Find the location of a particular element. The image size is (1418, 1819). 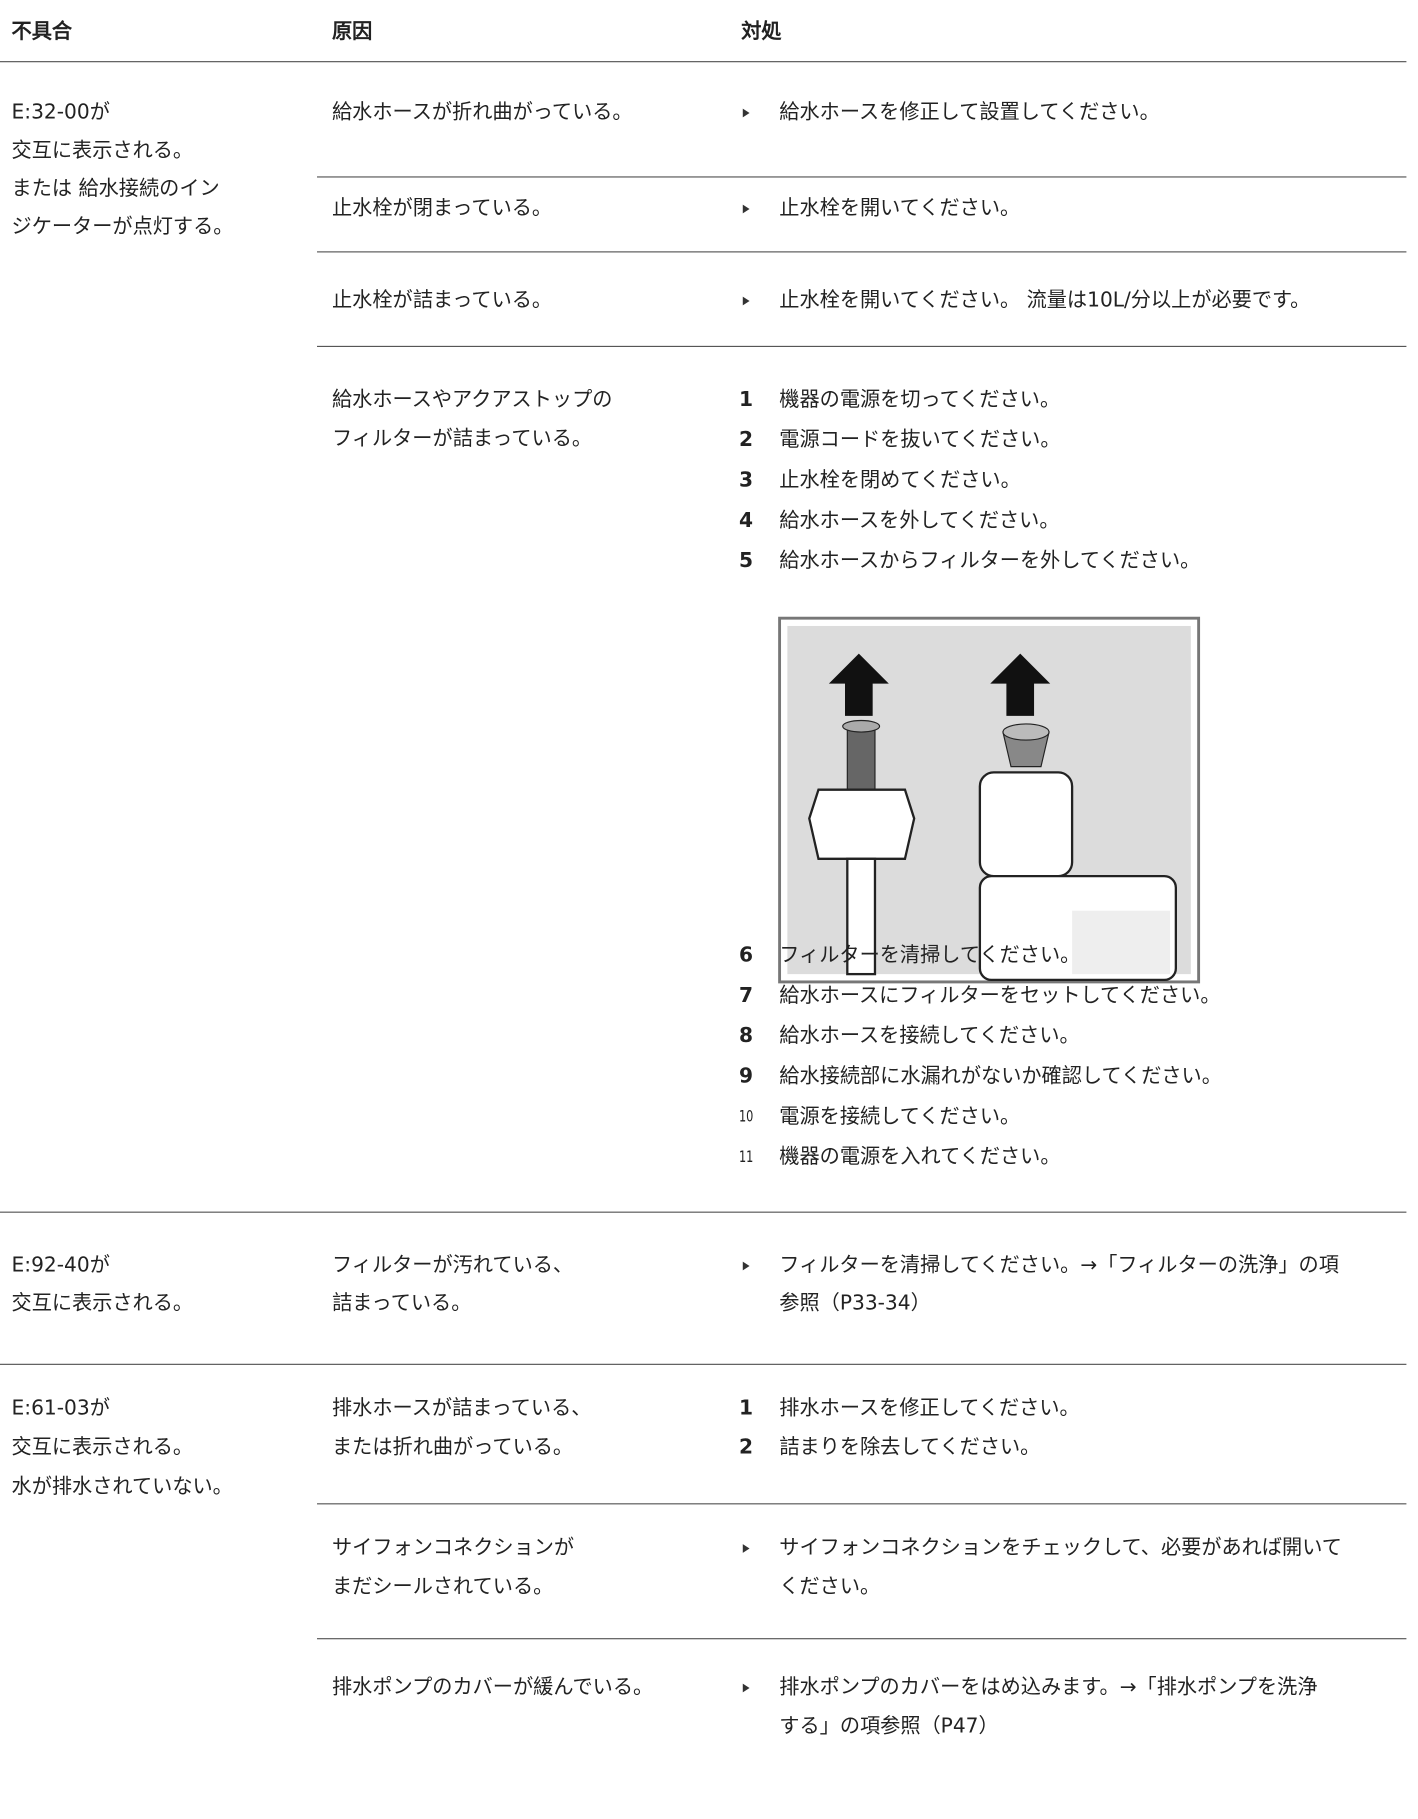

problem: E:61-03が is located at coordinates (60, 1409).